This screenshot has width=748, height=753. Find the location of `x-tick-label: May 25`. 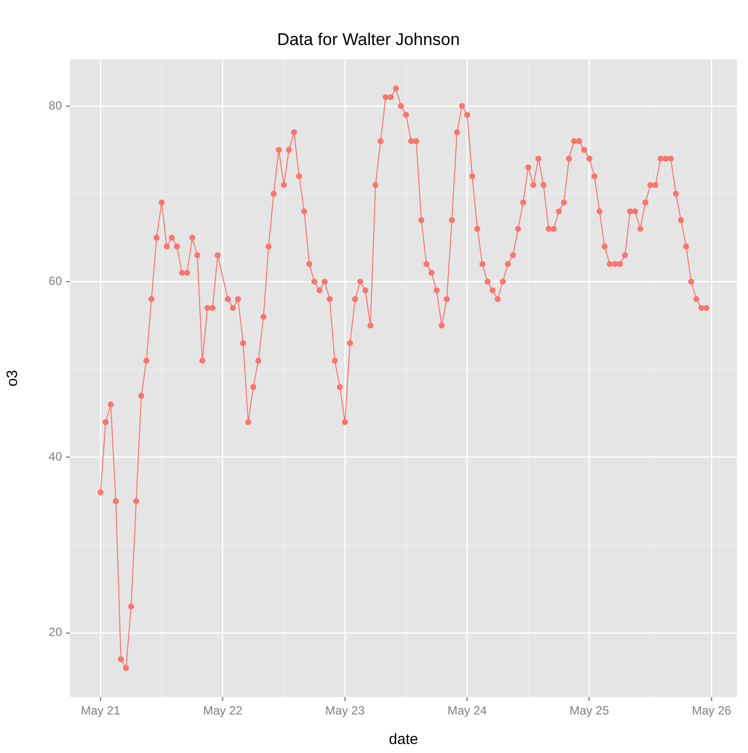

x-tick-label: May 25 is located at coordinates (590, 711).